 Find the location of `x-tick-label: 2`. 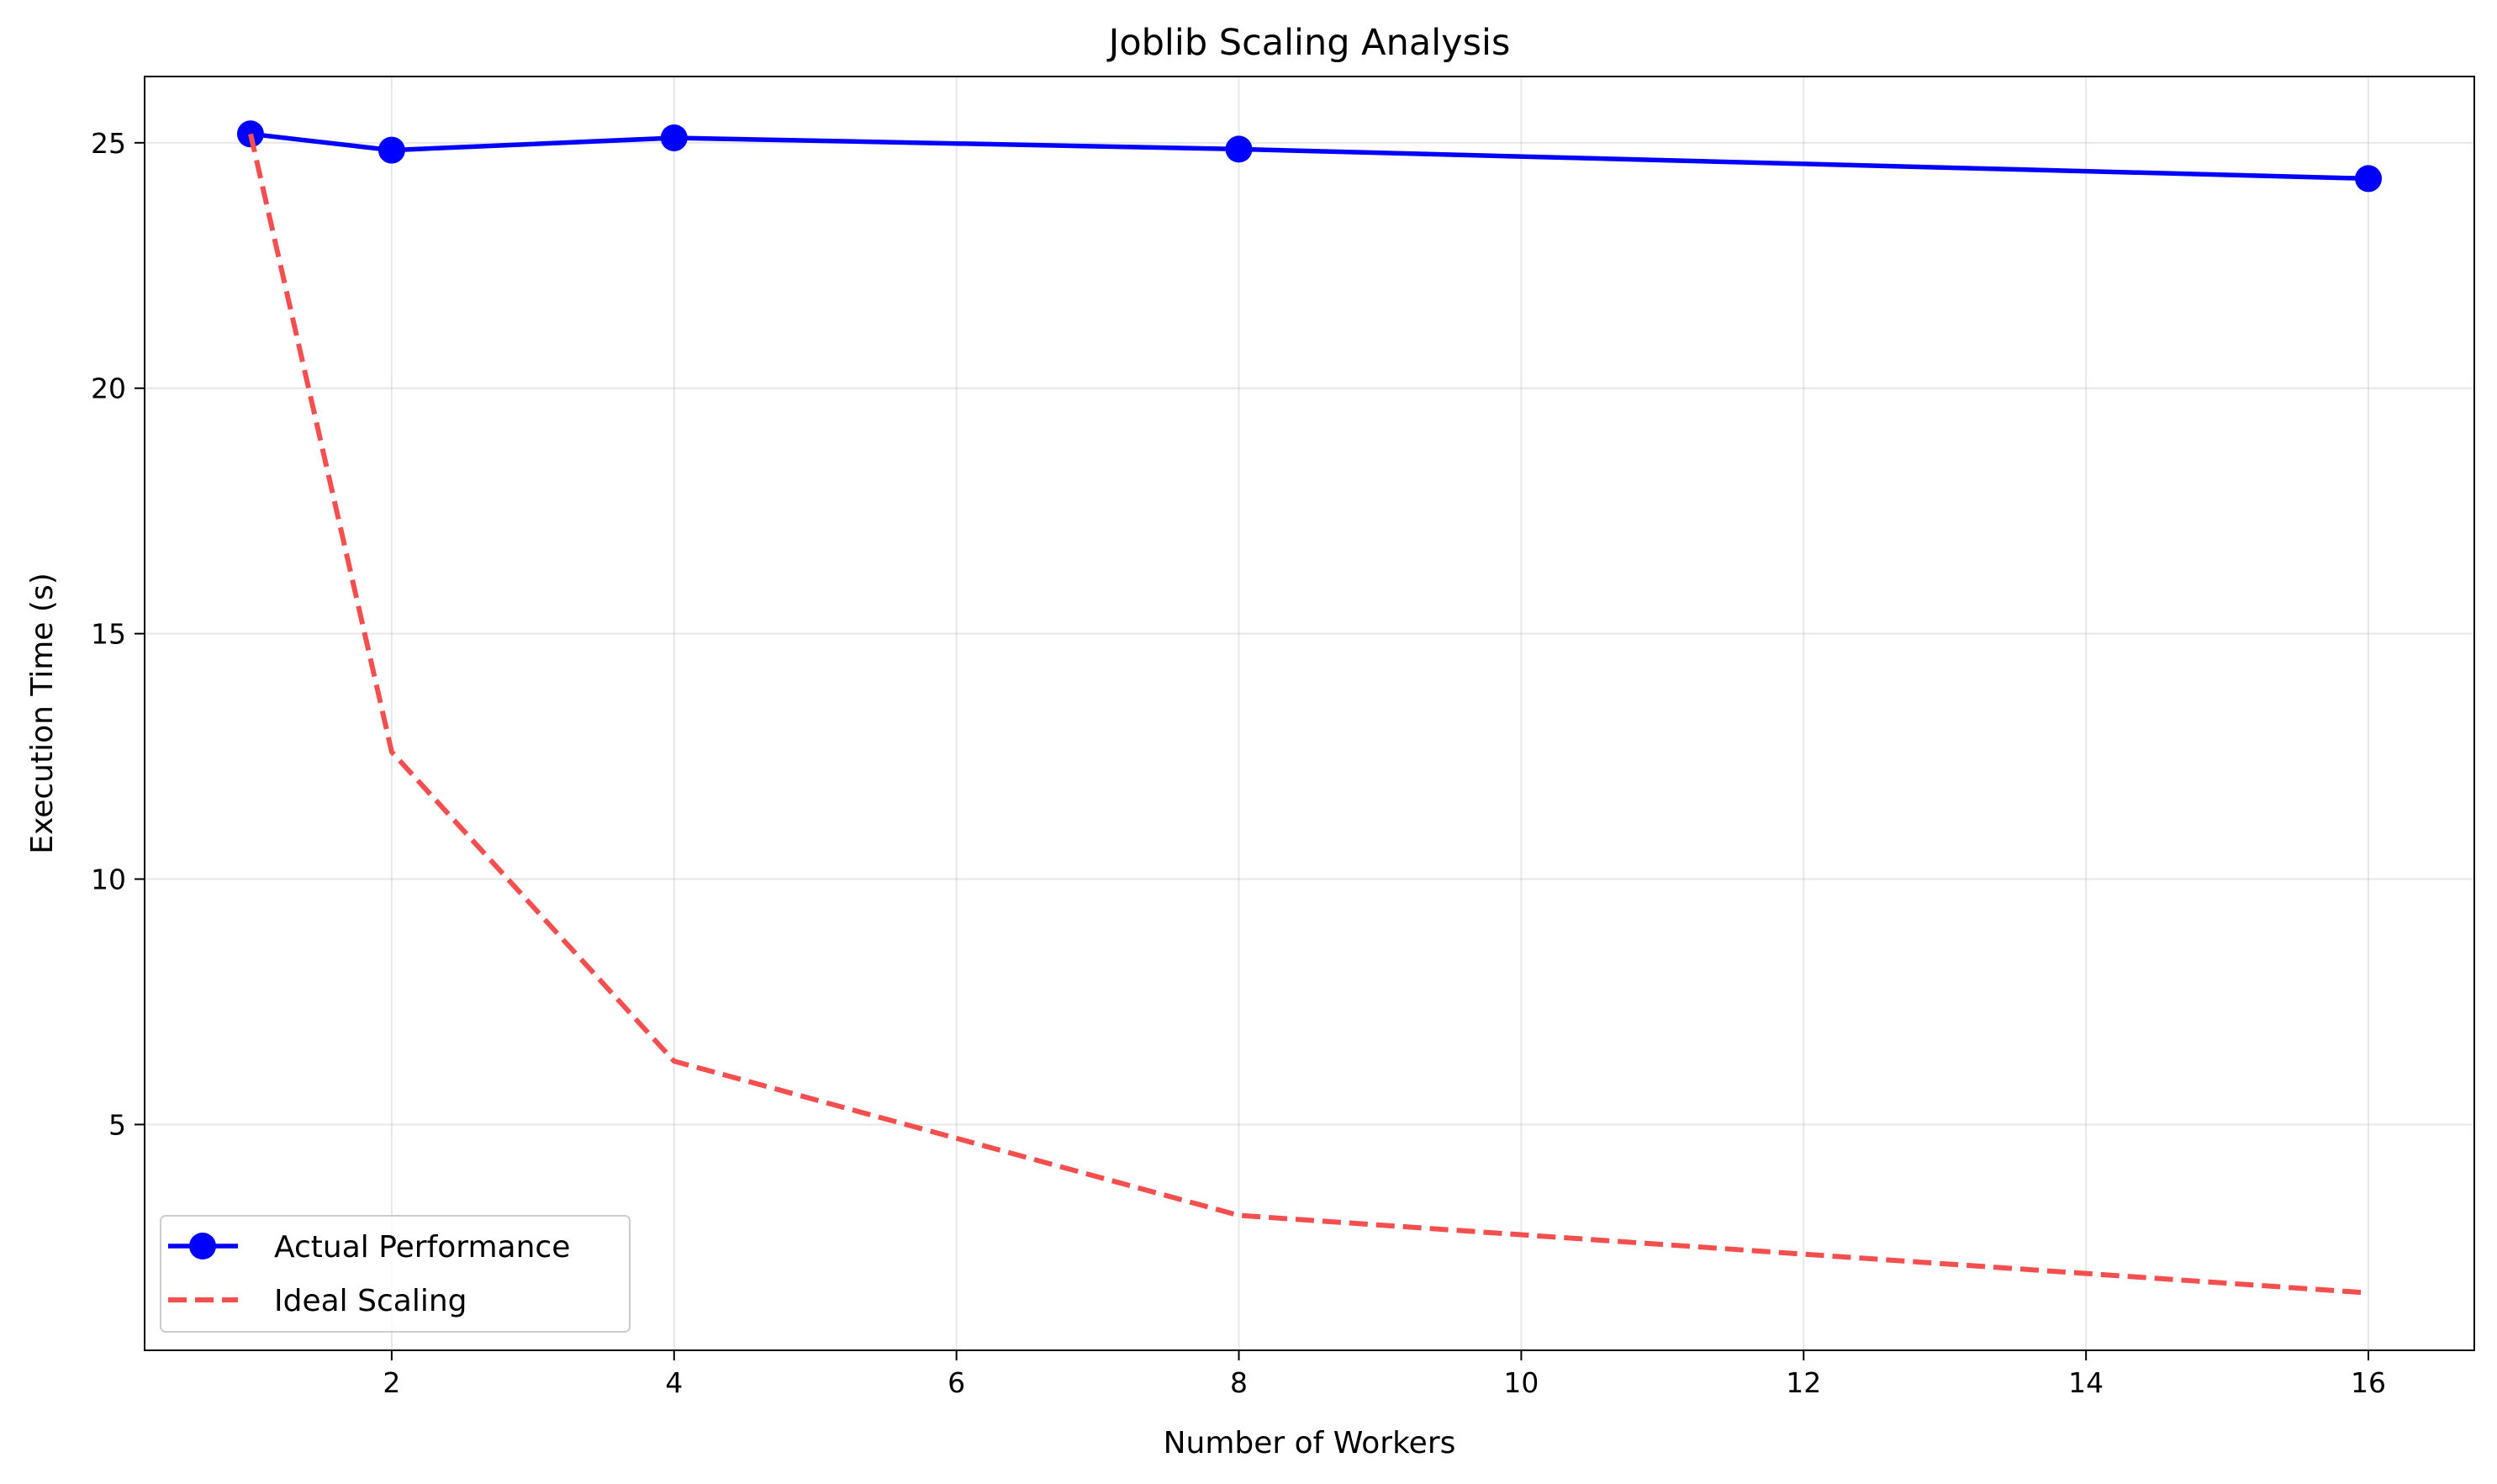

x-tick-label: 2 is located at coordinates (391, 1382).